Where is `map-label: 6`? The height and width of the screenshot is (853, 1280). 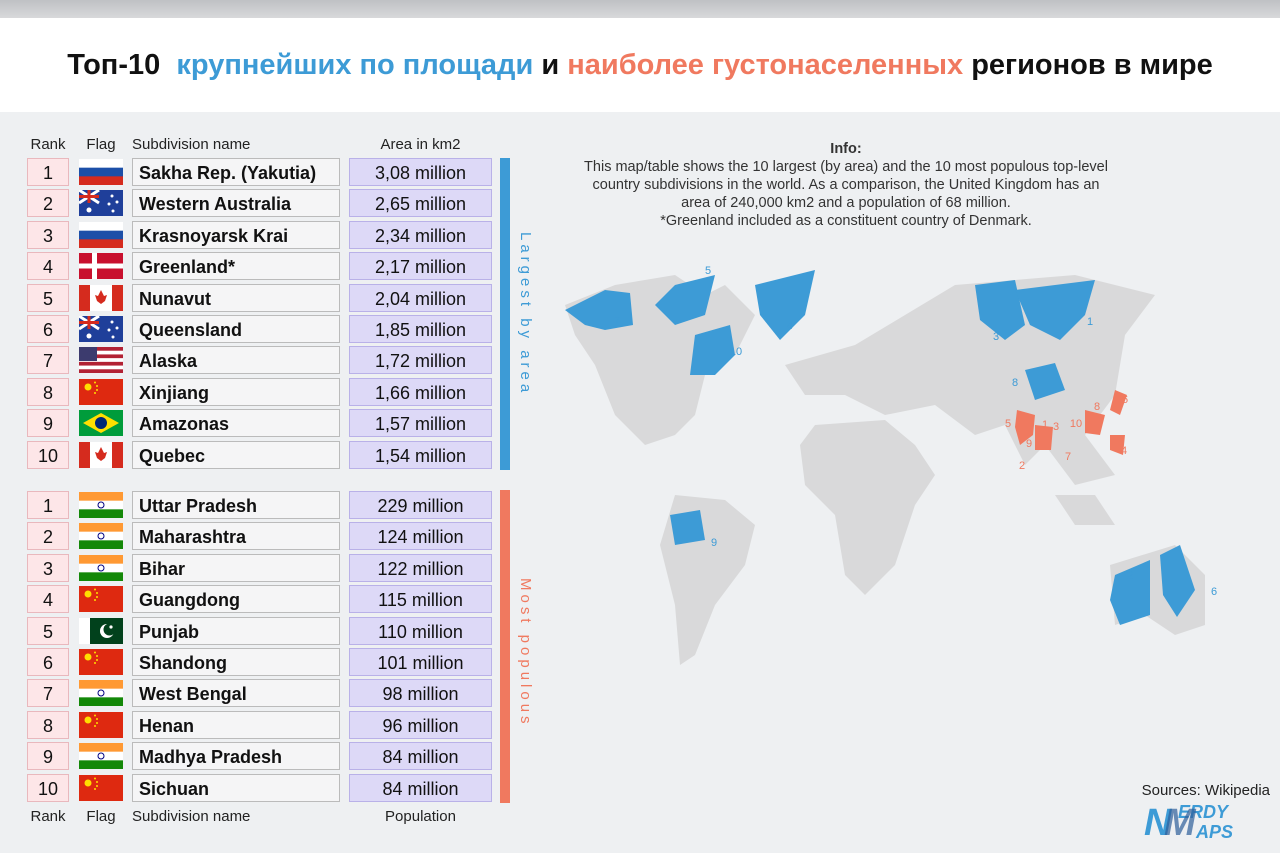 map-label: 6 is located at coordinates (1125, 400).